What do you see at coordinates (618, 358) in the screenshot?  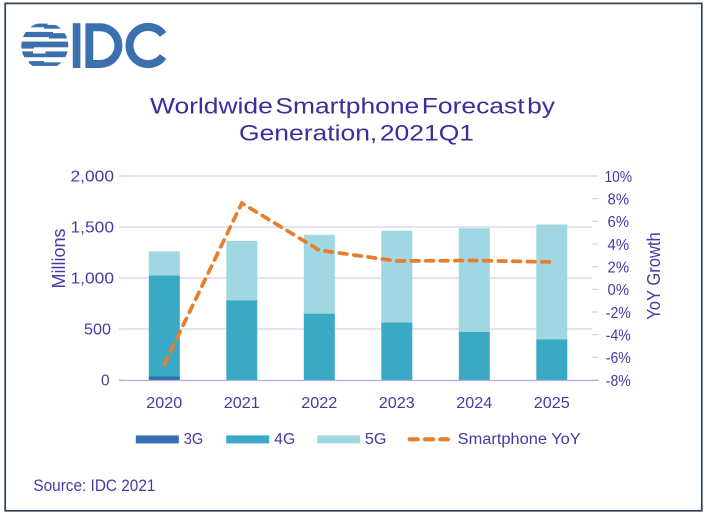 I see `svg-text: -6%` at bounding box center [618, 358].